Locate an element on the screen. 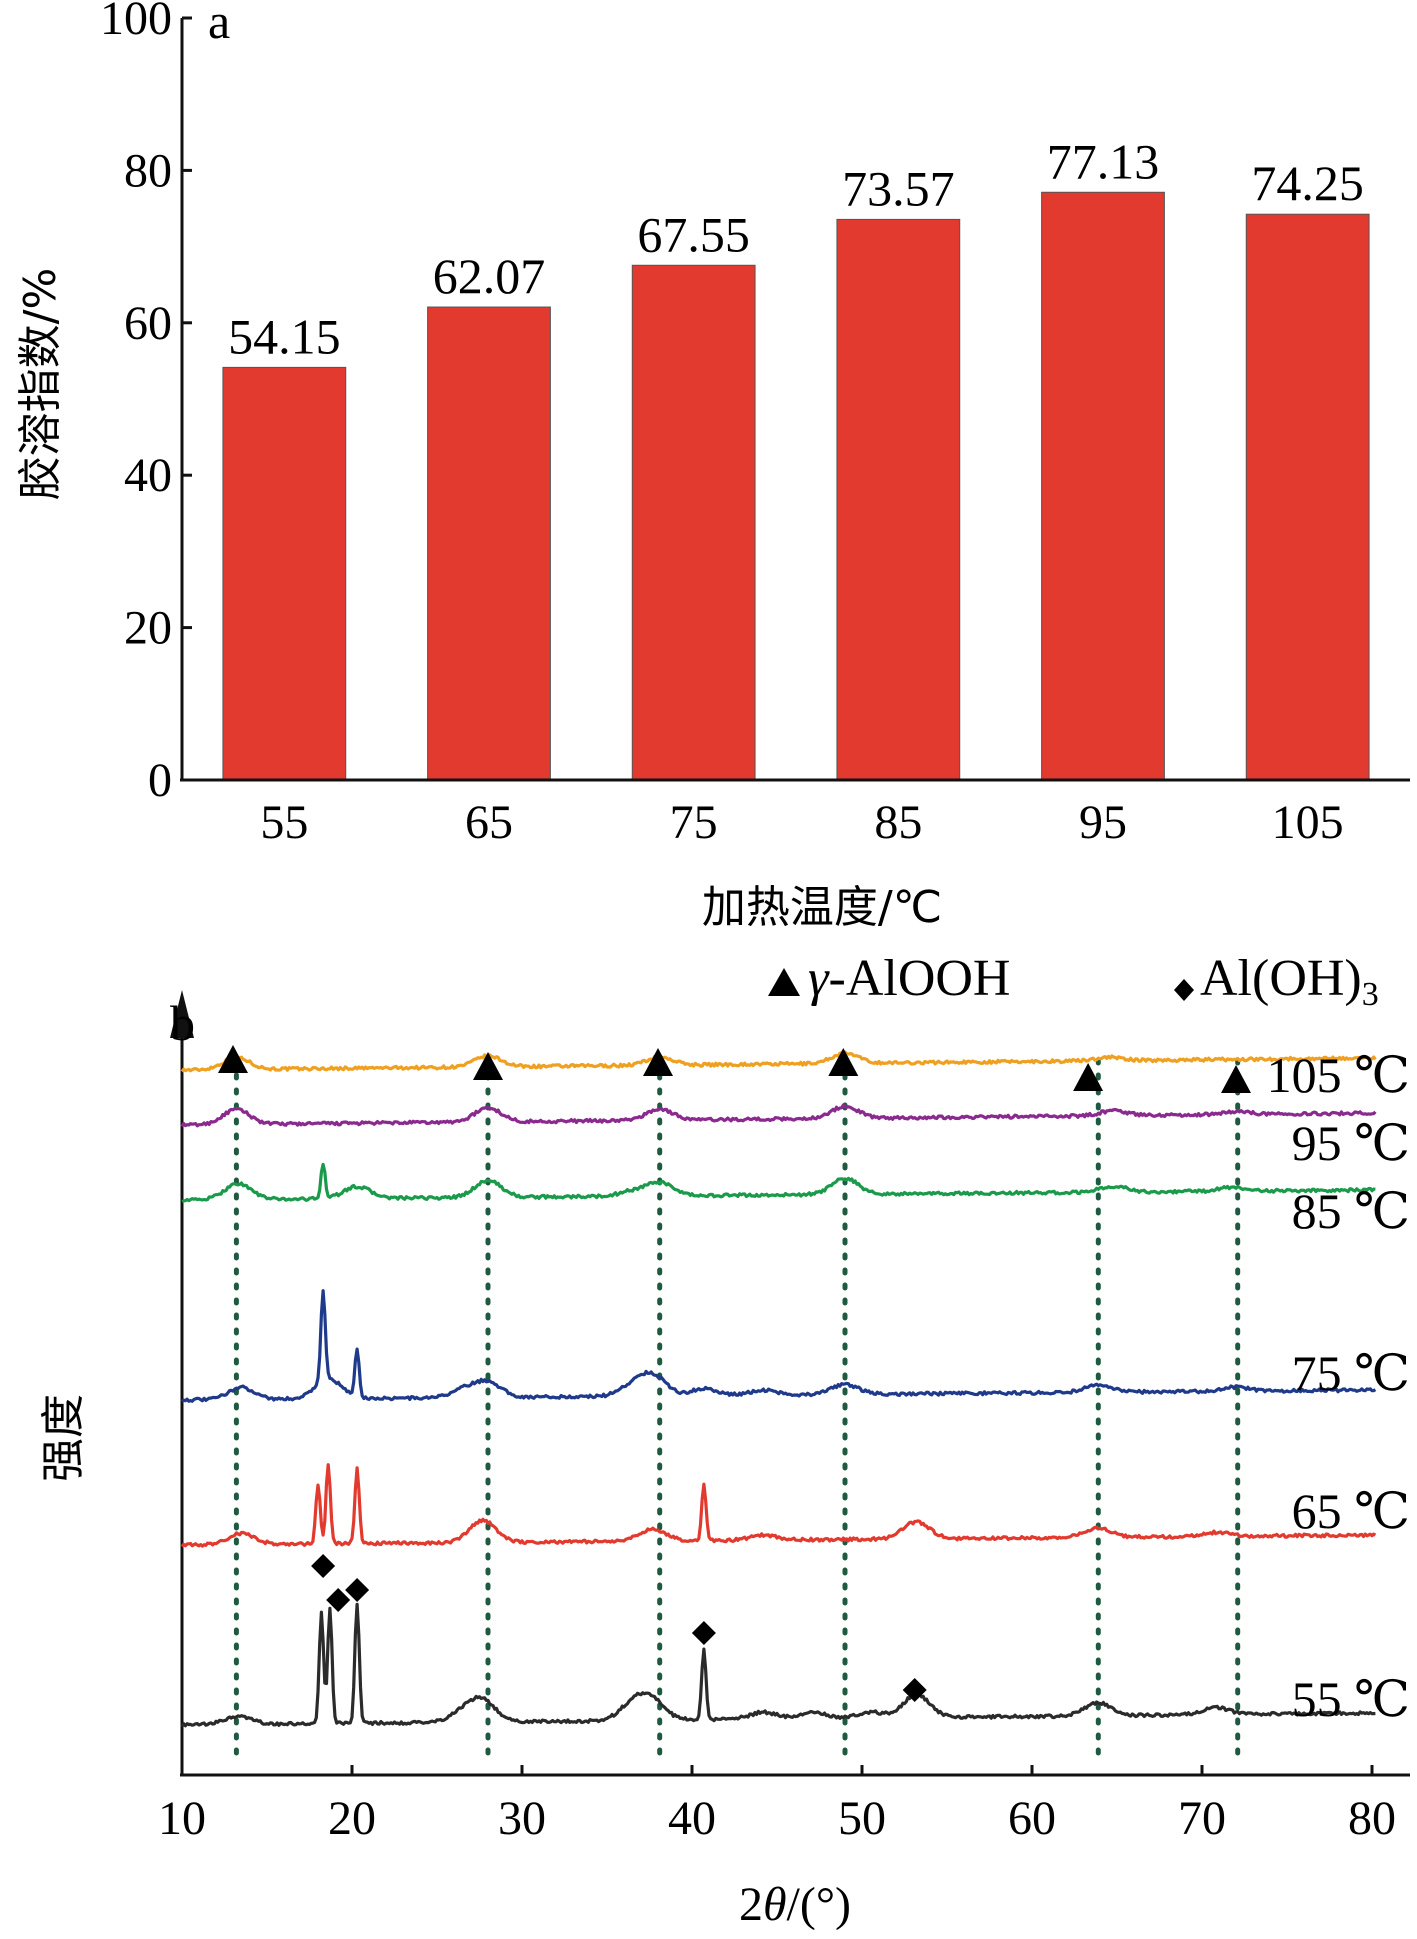 The height and width of the screenshot is (1939, 1417). y-axis-title: 胶溶指数/% is located at coordinates (40, 384).